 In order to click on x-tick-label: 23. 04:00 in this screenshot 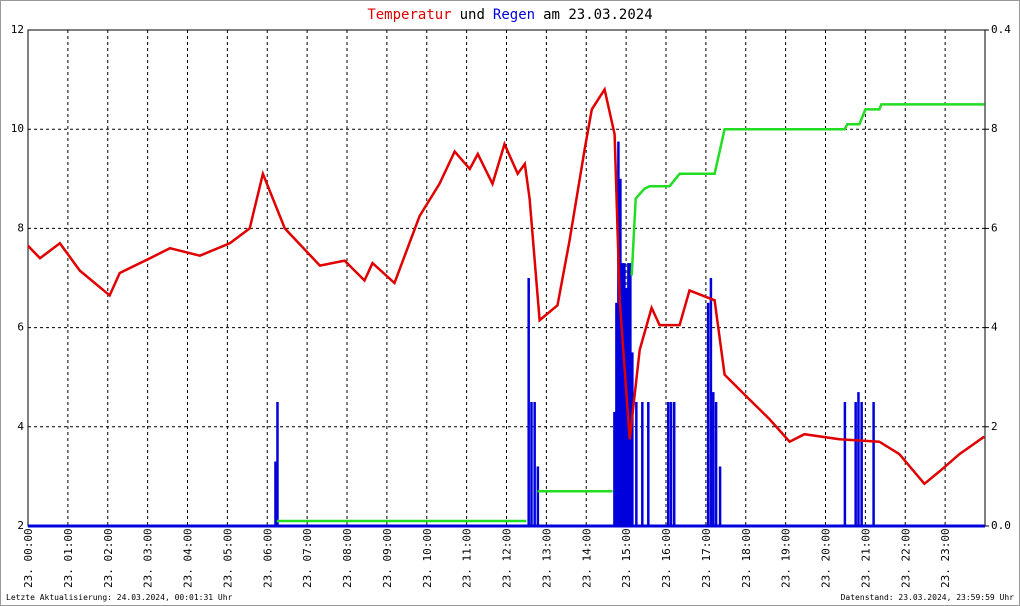, I will do `click(188, 558)`.